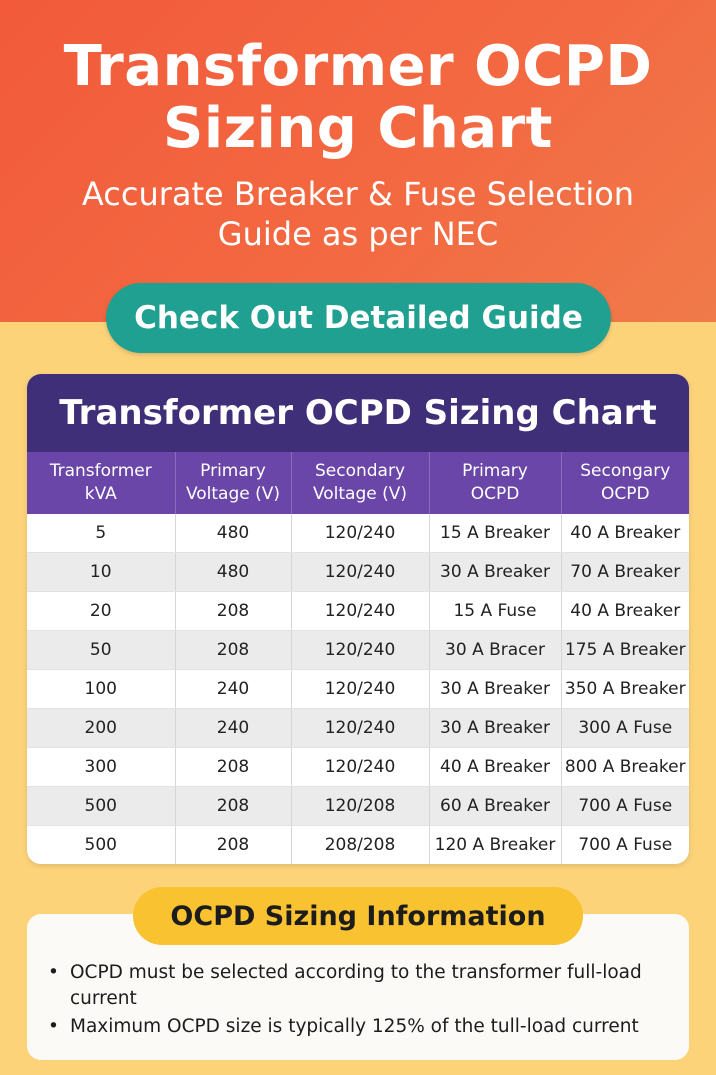 This screenshot has height=1075, width=716. What do you see at coordinates (625, 483) in the screenshot?
I see `header-secondary-ocpd: Secongary OCPD` at bounding box center [625, 483].